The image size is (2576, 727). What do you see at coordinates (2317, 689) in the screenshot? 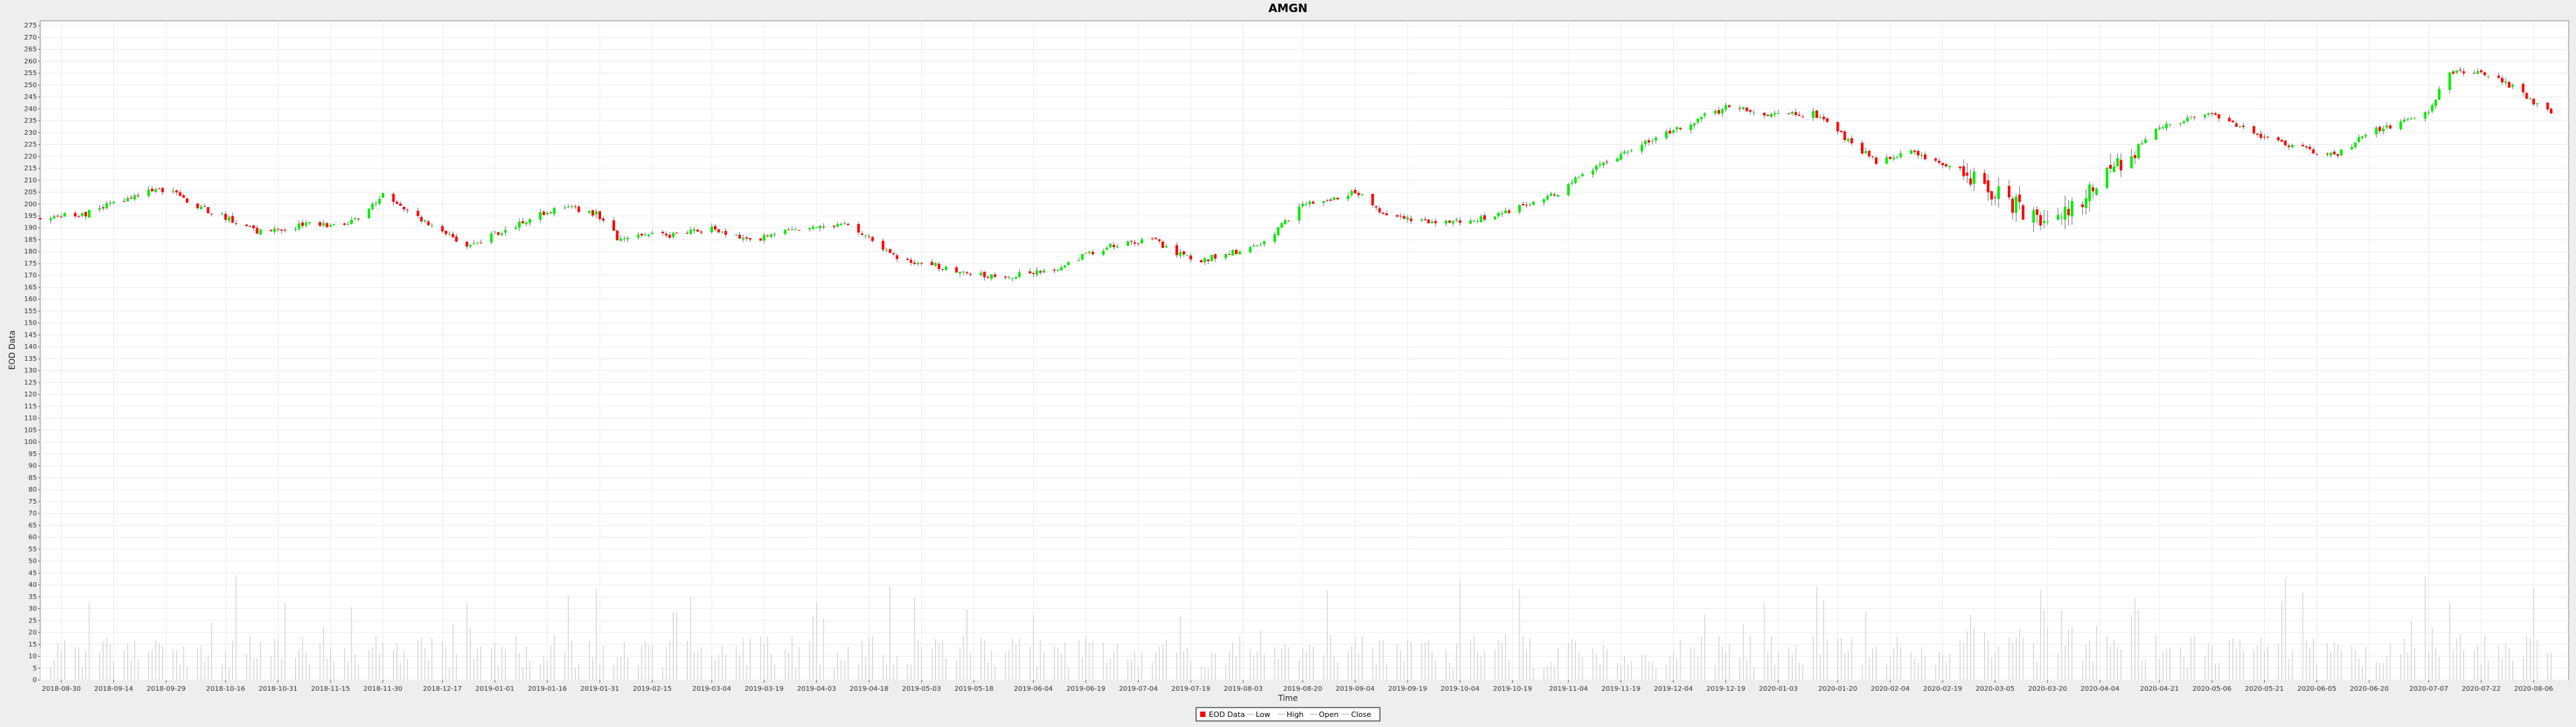
I see `x-tick-label: 2020-06-05` at bounding box center [2317, 689].